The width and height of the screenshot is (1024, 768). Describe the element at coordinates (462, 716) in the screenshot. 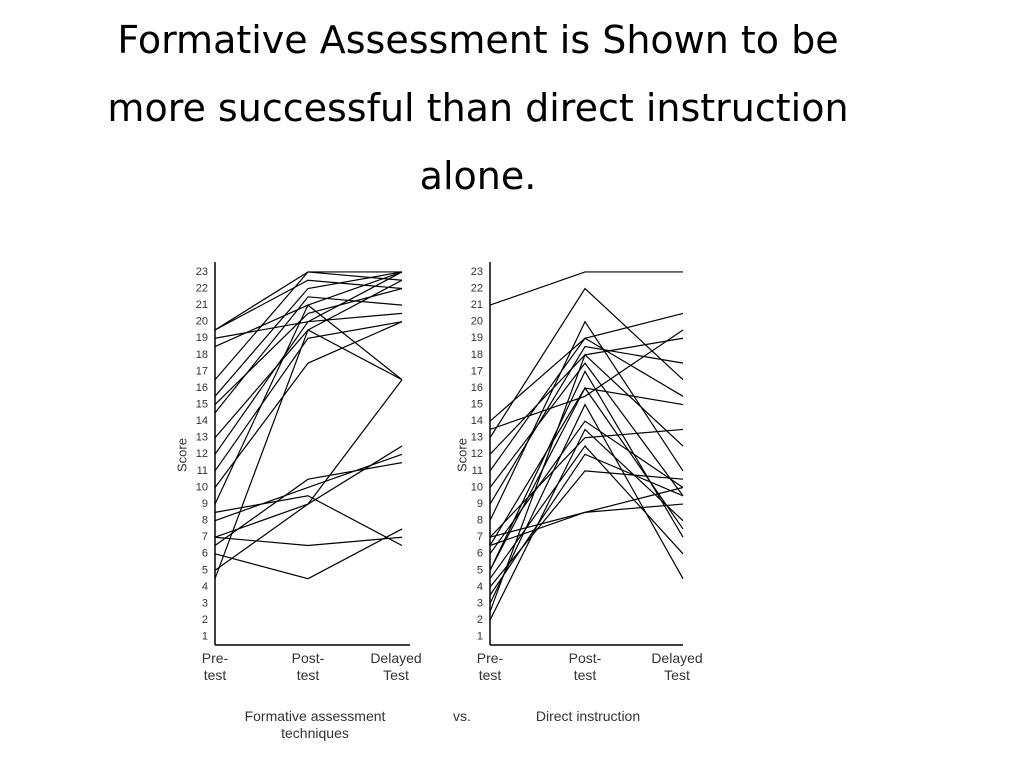

I see `caption: vs.` at that location.